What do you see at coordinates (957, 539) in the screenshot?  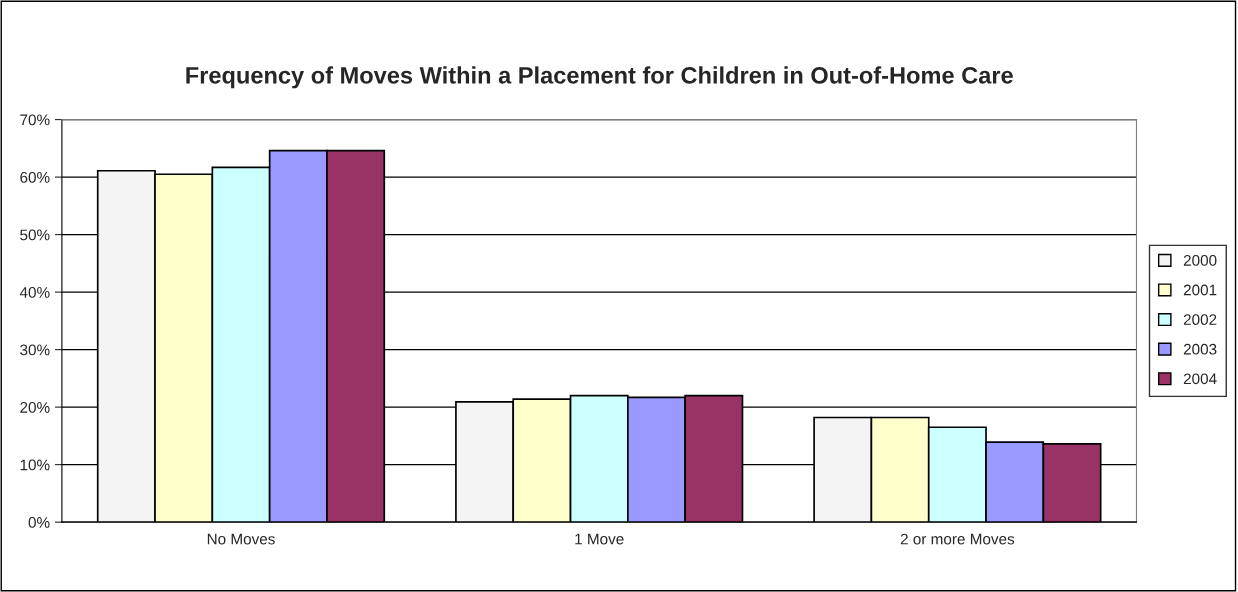 I see `x-tick-label: 2 or more Moves` at bounding box center [957, 539].